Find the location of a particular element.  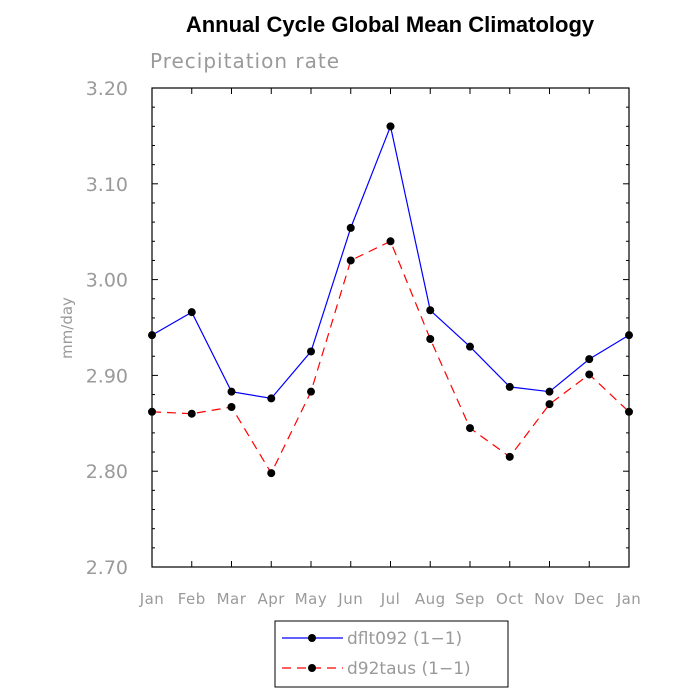

x-tick-label: Jun is located at coordinates (350, 599).